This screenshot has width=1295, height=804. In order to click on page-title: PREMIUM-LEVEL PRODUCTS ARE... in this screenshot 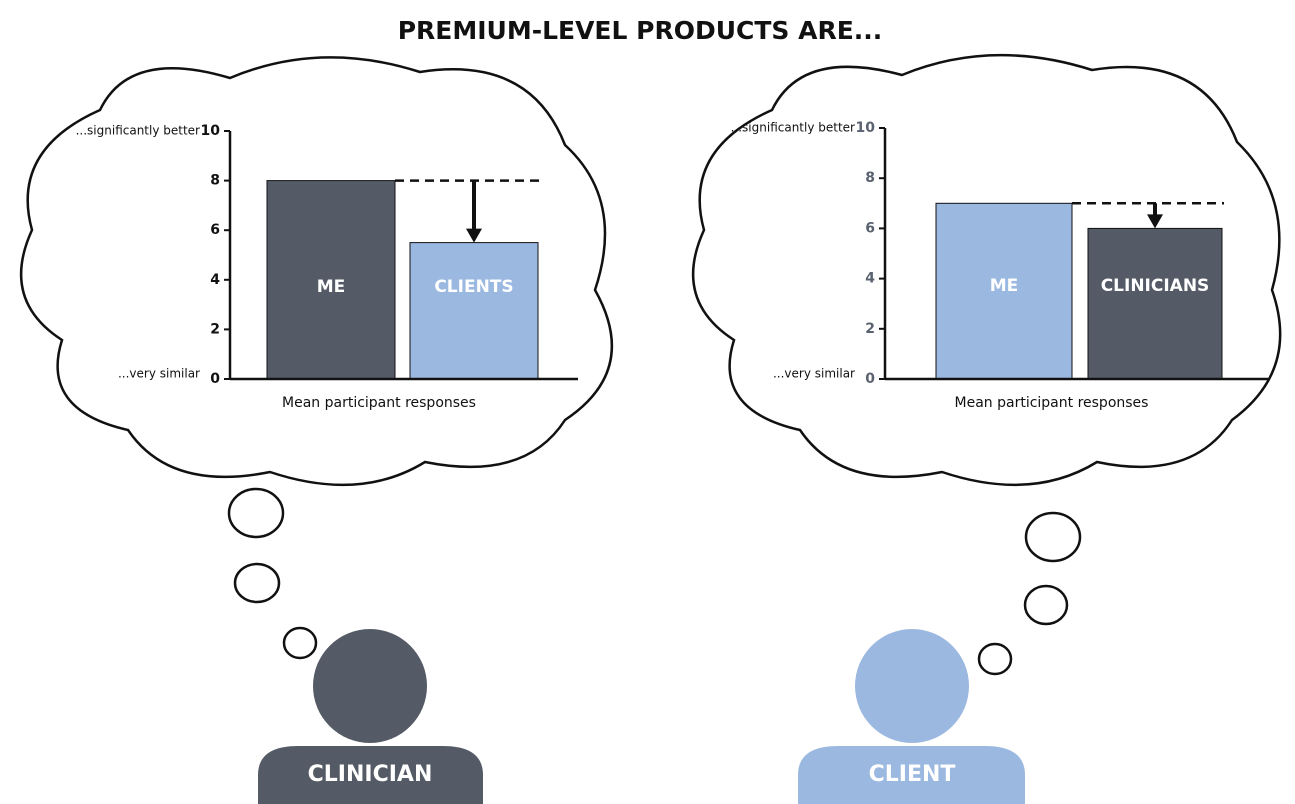, I will do `click(640, 30)`.